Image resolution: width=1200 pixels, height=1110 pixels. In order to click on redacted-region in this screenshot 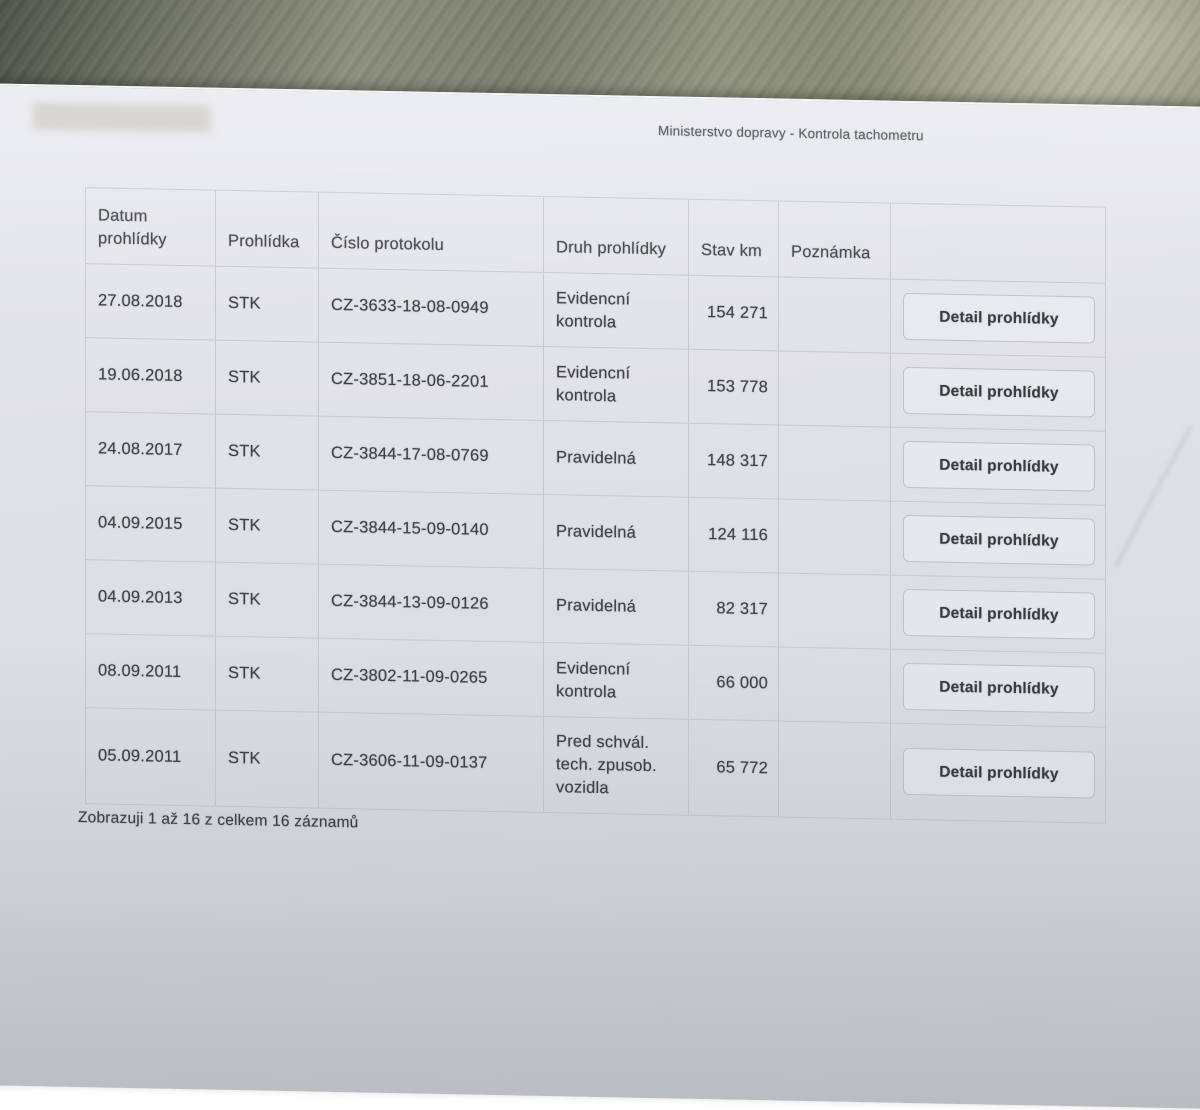, I will do `click(122, 117)`.